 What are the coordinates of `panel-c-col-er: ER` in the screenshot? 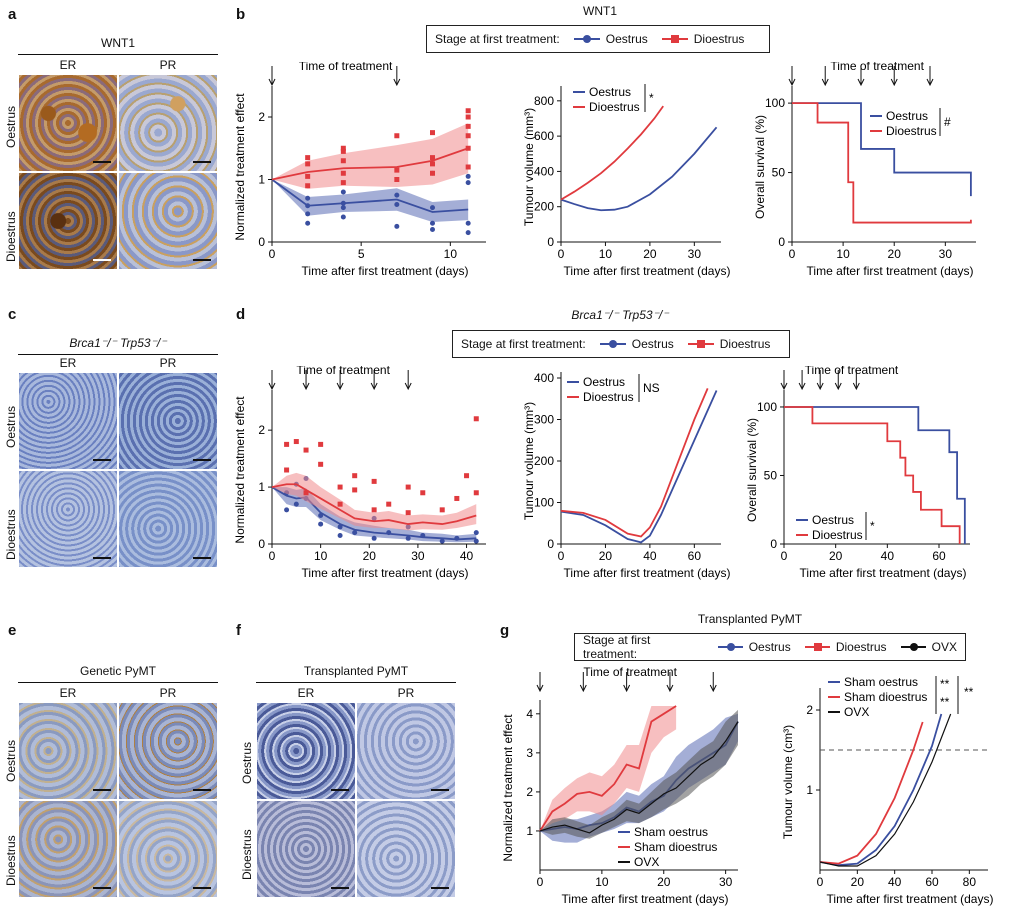 It's located at (68, 363).